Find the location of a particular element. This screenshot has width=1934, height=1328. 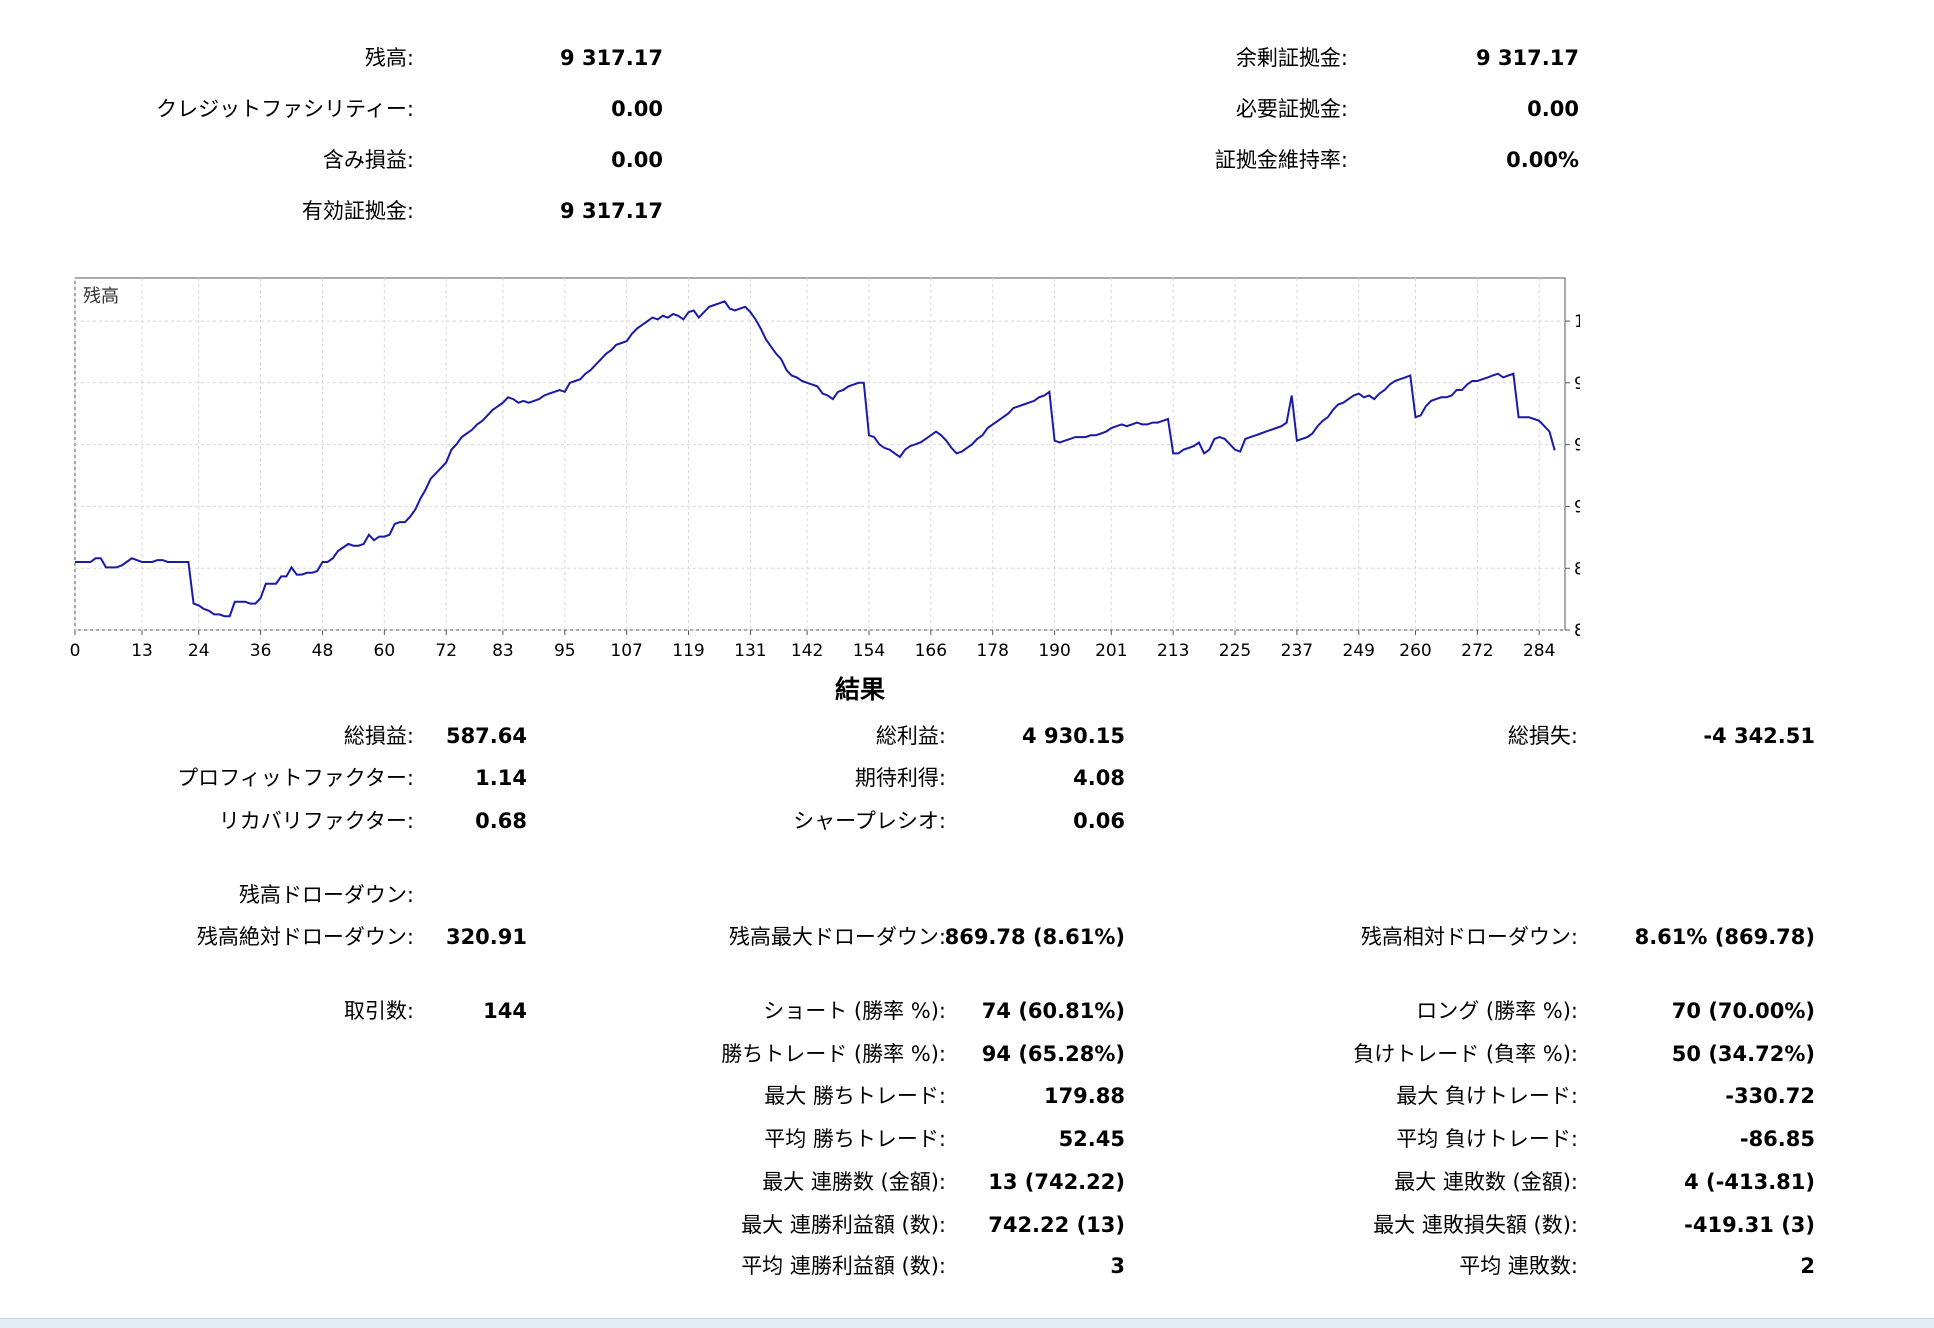

x-tick-label: 107 is located at coordinates (626, 651).